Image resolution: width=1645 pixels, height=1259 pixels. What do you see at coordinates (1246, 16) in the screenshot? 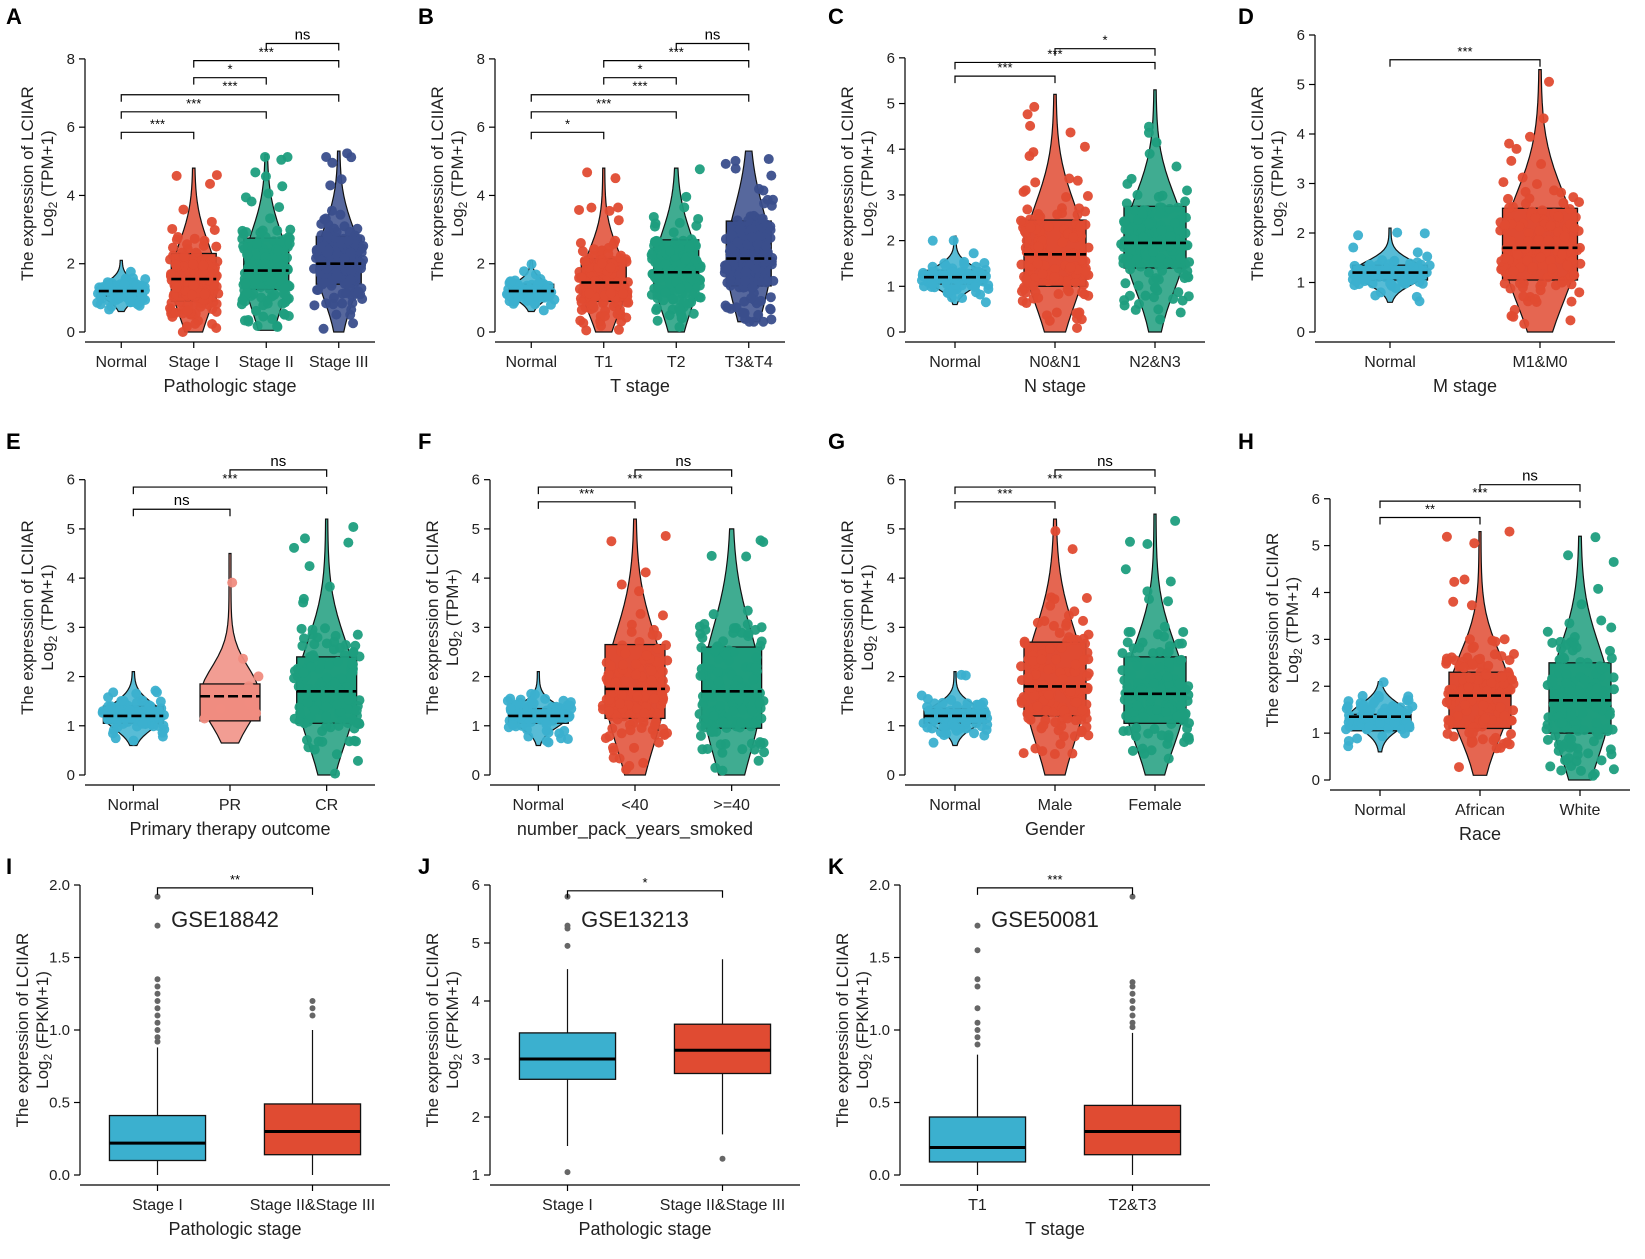
I see `panel-letter-D: D` at bounding box center [1246, 16].